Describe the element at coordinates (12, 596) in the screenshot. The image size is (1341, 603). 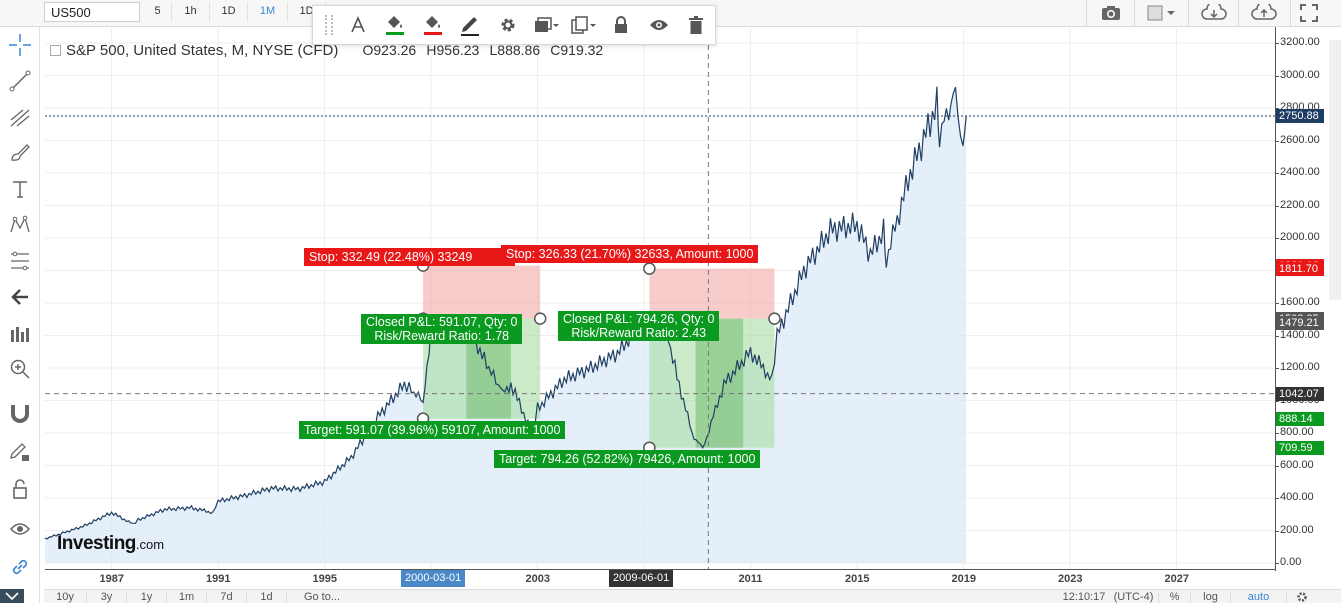
I see `collapse-sidebar-button` at that location.